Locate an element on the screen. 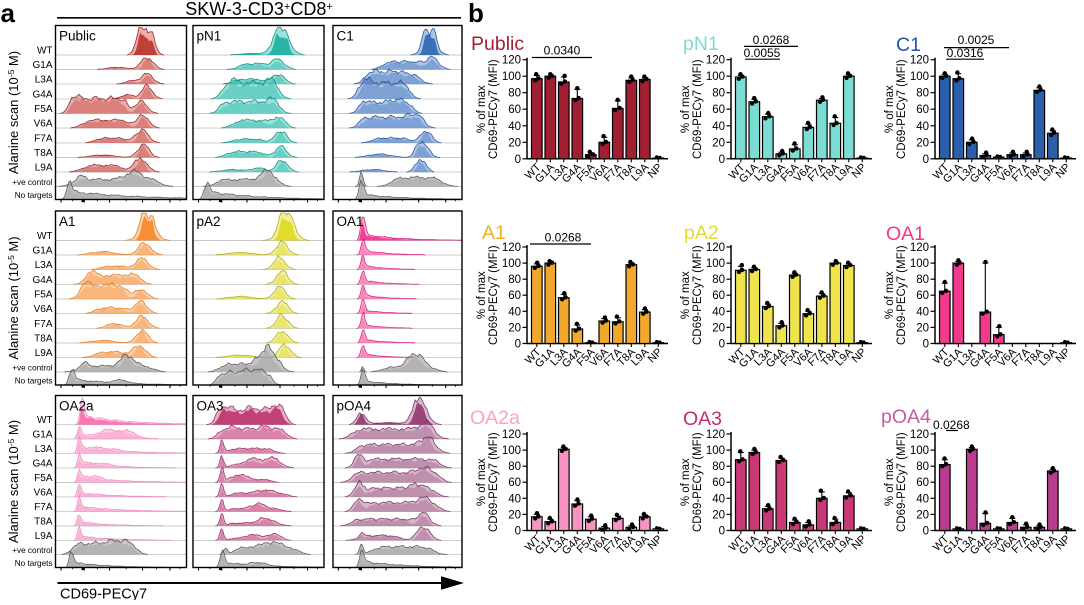 This screenshot has width=1084, height=605. svg-text: L9A is located at coordinates (44, 168).